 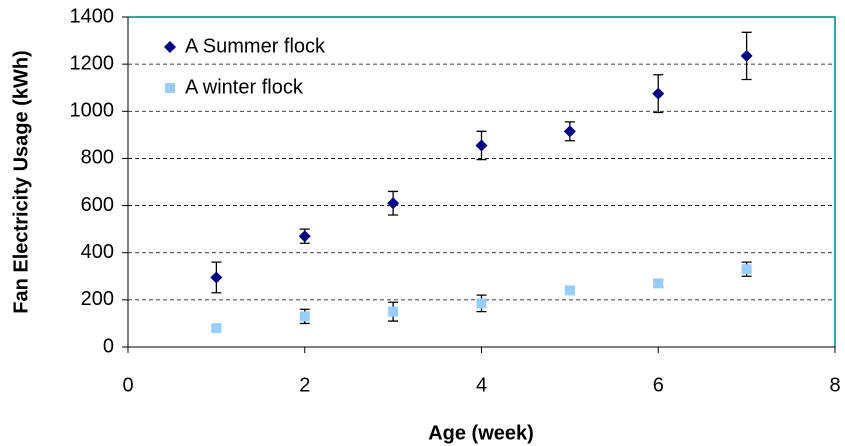 I want to click on legend-label: A winter flock, so click(x=244, y=87).